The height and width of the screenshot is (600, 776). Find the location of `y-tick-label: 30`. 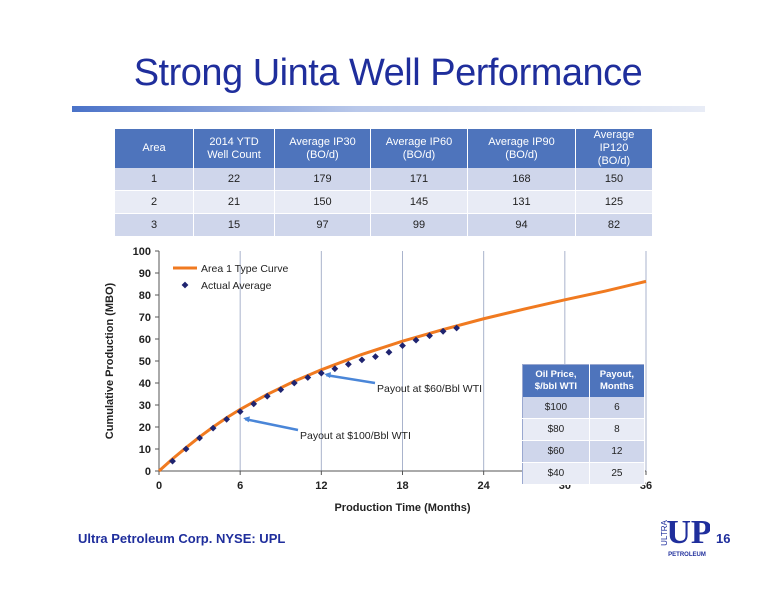

y-tick-label: 30 is located at coordinates (145, 406).